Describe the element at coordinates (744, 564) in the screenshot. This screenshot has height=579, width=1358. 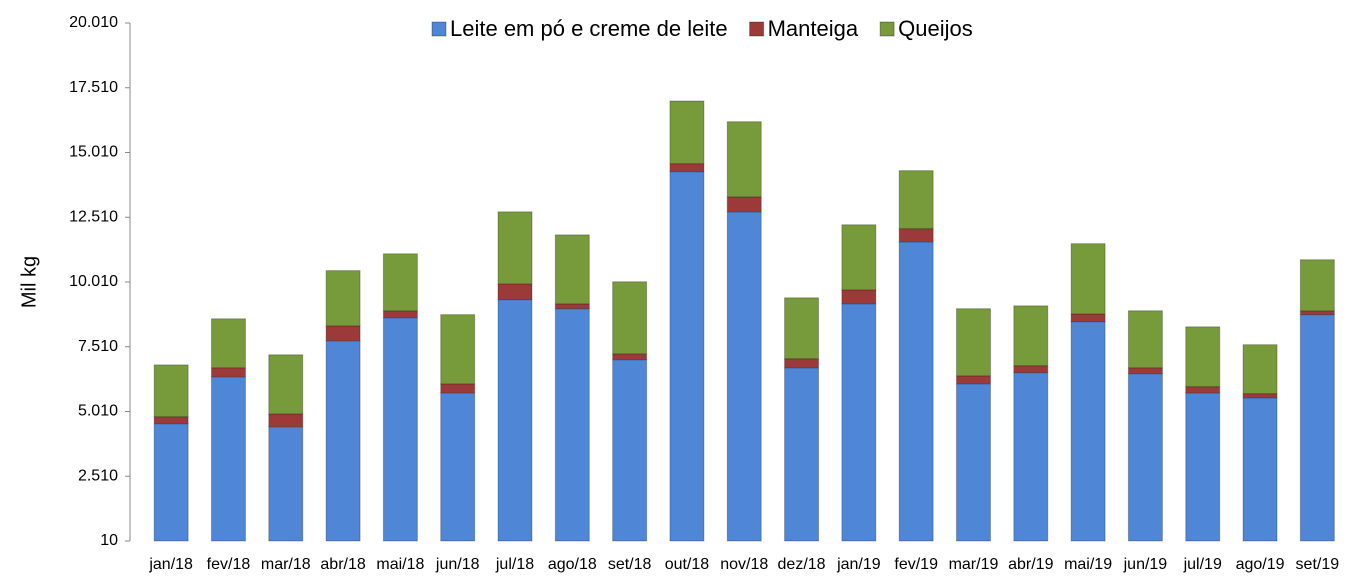
I see `x-tick-label: nov/18` at that location.